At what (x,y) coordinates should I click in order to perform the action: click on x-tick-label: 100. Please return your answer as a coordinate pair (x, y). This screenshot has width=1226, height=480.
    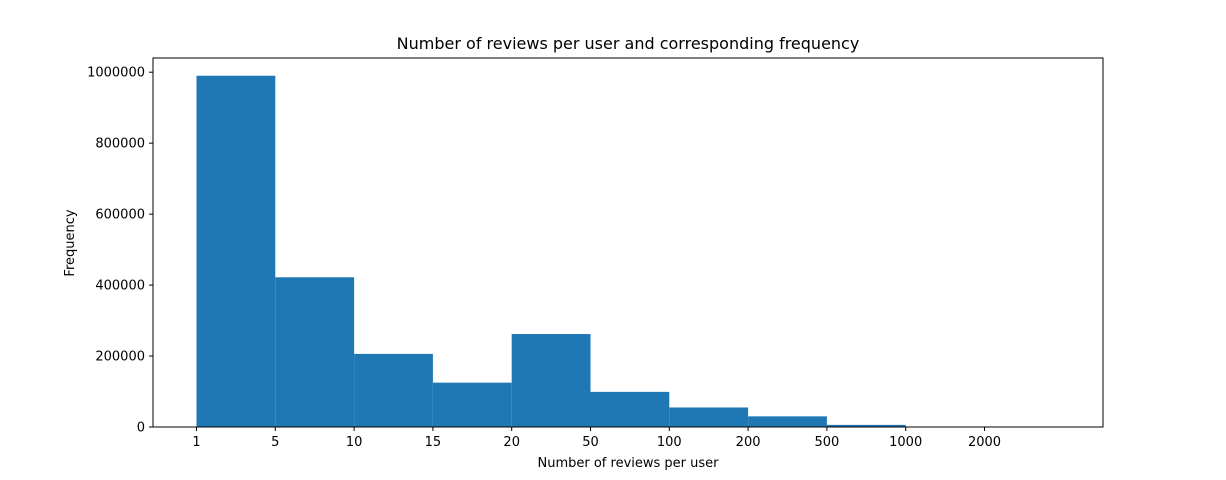
    Looking at the image, I should click on (669, 442).